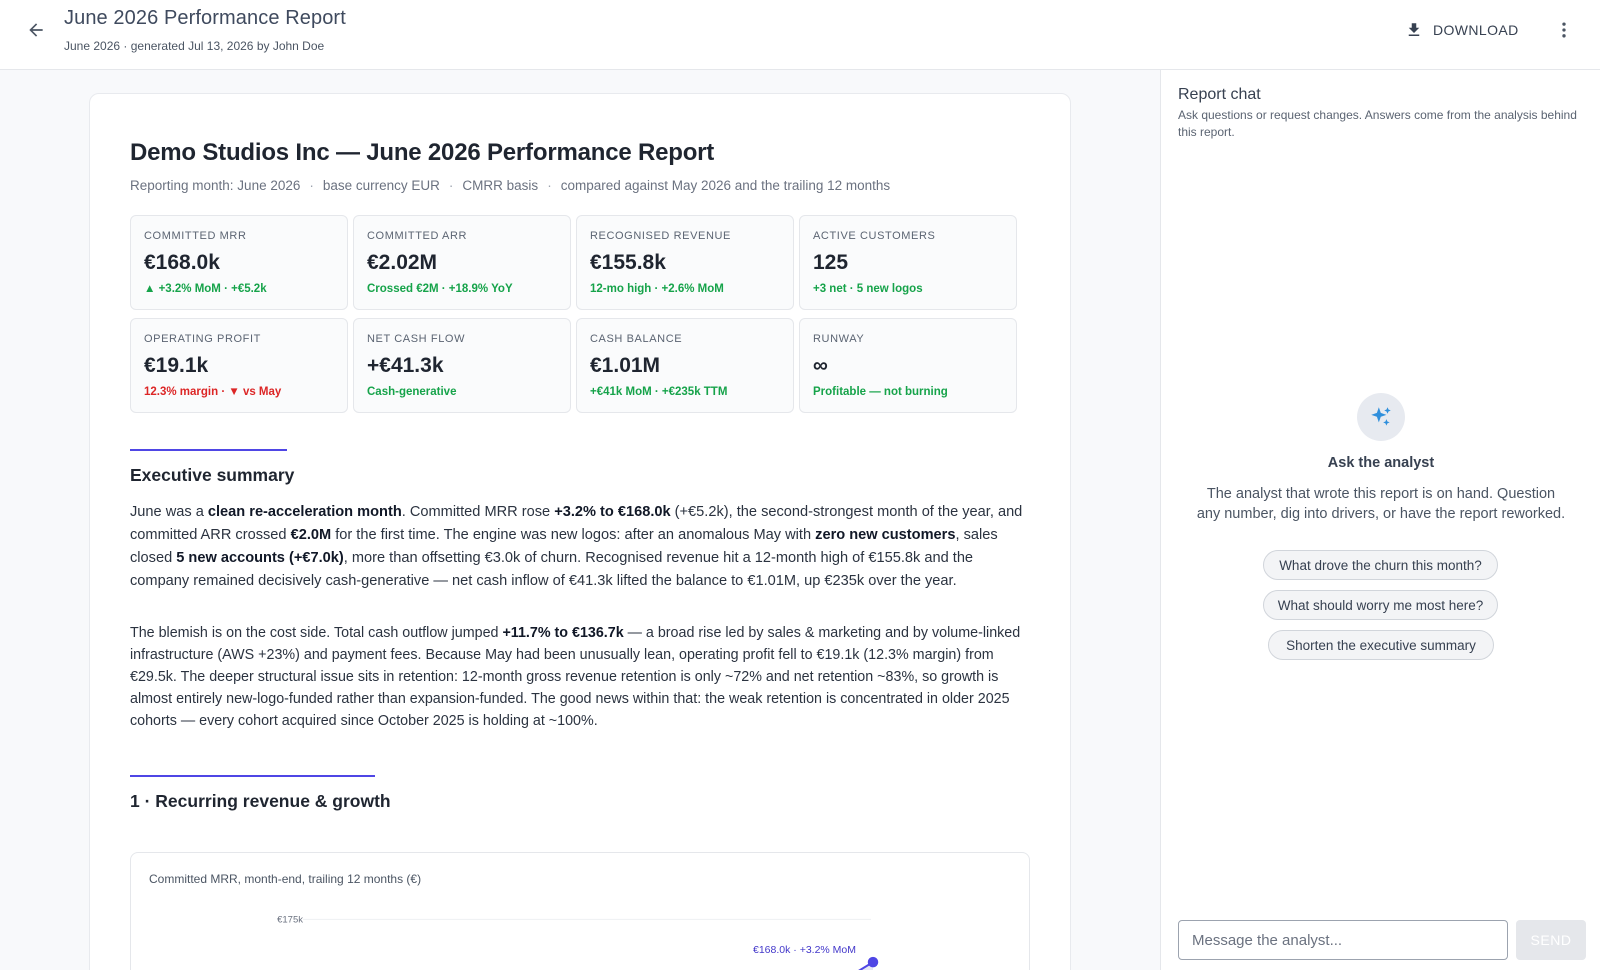 This screenshot has width=1600, height=970. I want to click on kpi-value: €1.01M, so click(625, 365).